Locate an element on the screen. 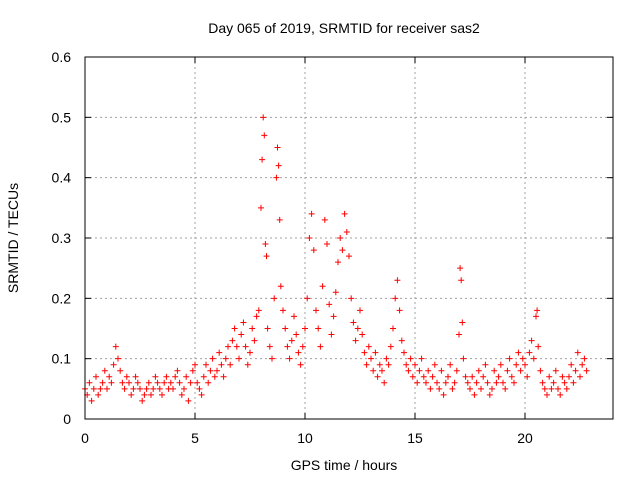 The height and width of the screenshot is (480, 640). x-tick-label: 0 is located at coordinates (85, 438).